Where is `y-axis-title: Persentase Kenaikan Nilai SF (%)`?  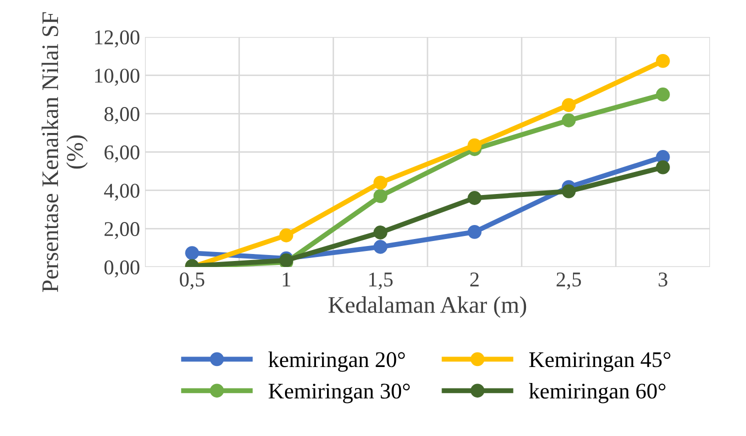
y-axis-title: Persentase Kenaikan Nilai SF (%) is located at coordinates (65, 152).